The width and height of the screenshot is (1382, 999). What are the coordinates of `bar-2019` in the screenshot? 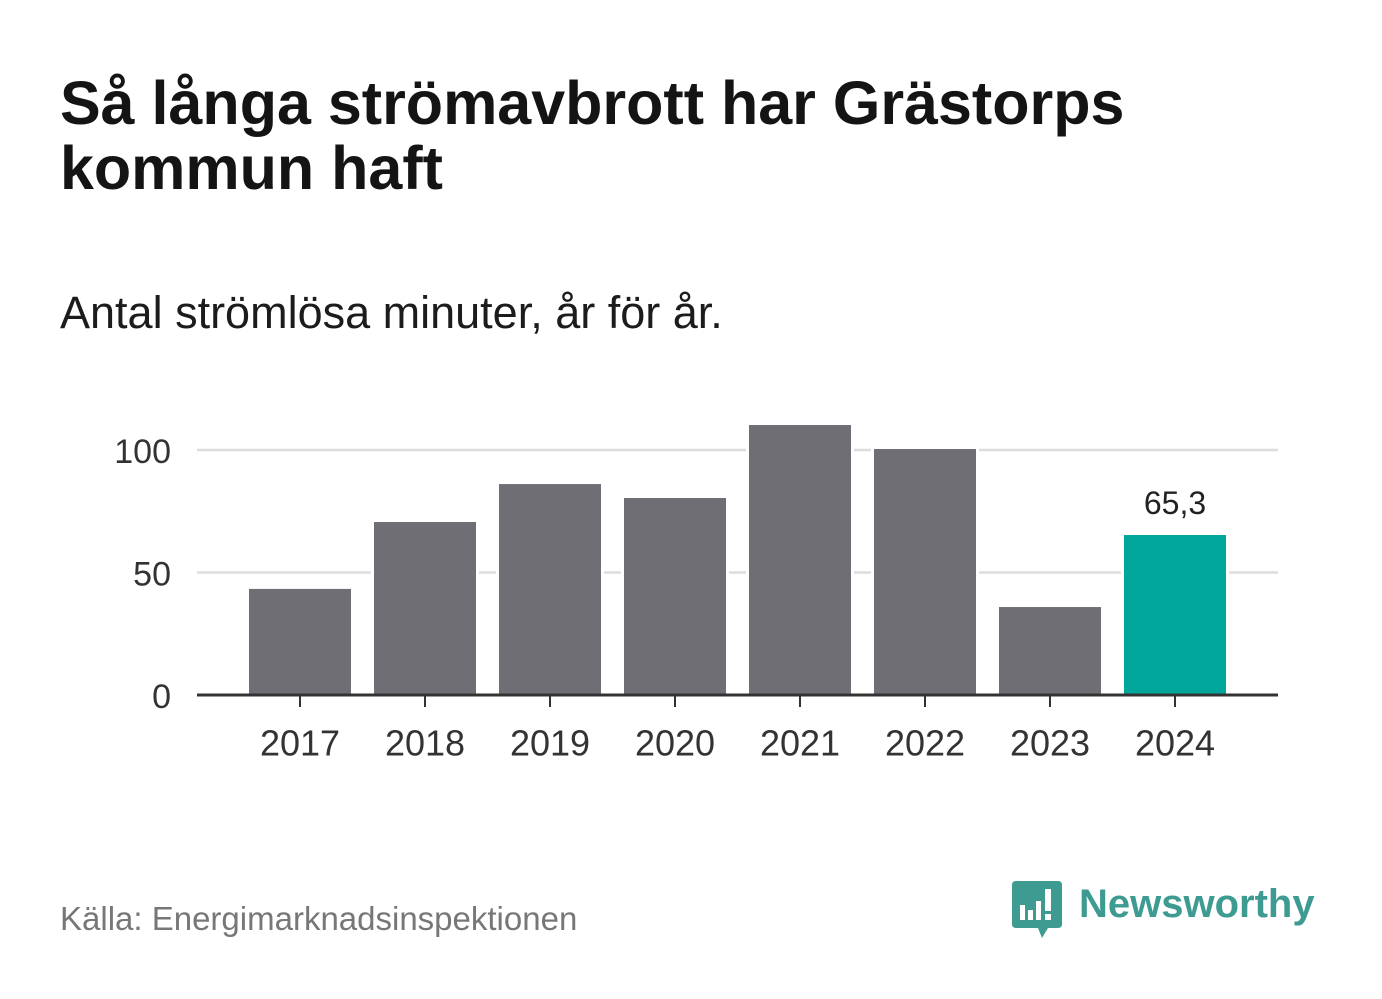 It's located at (550, 589).